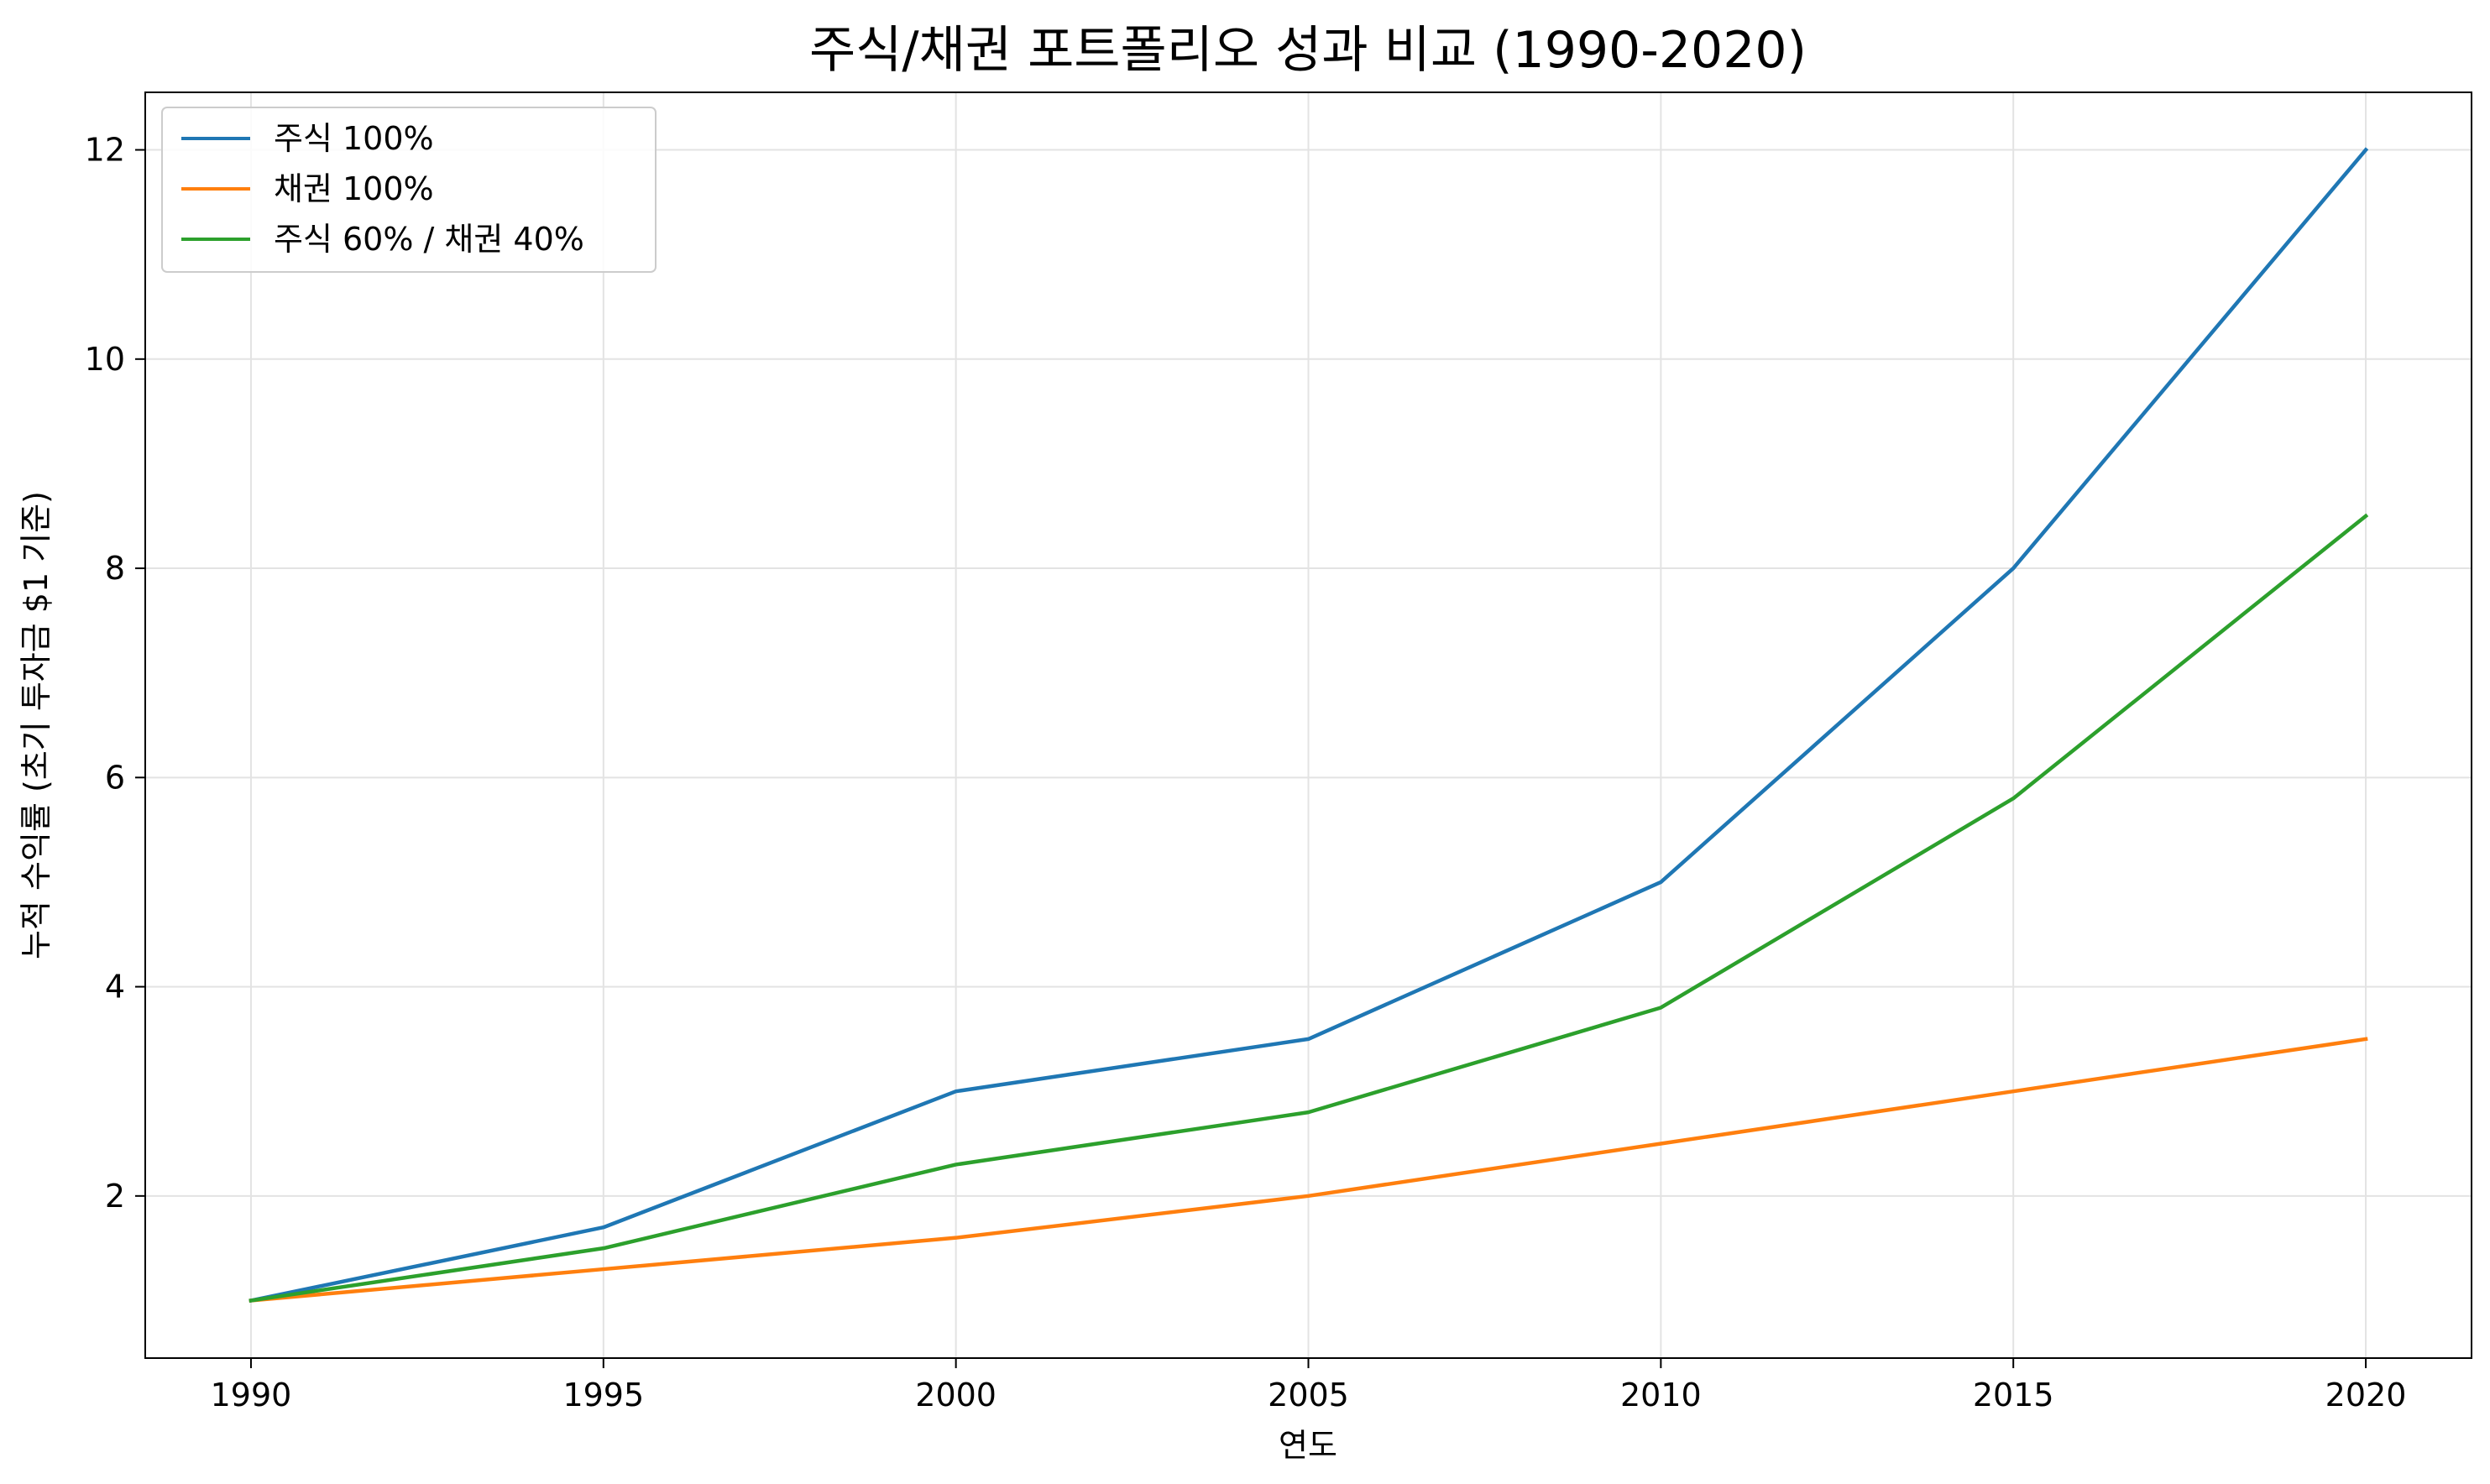 This screenshot has height=1484, width=2490. I want to click on x-tick-label: 2000, so click(956, 1395).